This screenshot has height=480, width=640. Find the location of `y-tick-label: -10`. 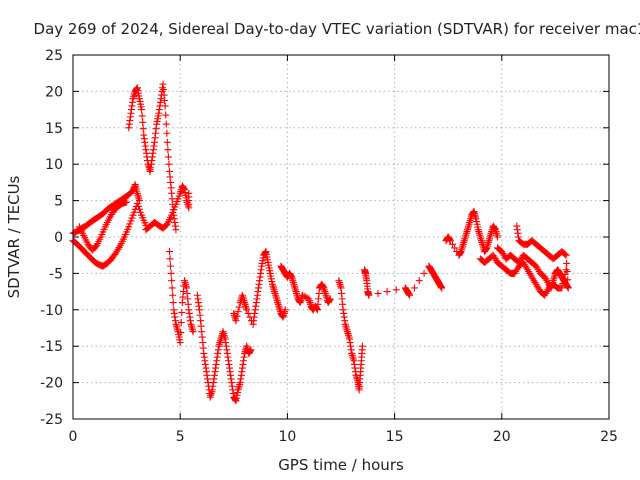

y-tick-label: -10 is located at coordinates (51, 311).